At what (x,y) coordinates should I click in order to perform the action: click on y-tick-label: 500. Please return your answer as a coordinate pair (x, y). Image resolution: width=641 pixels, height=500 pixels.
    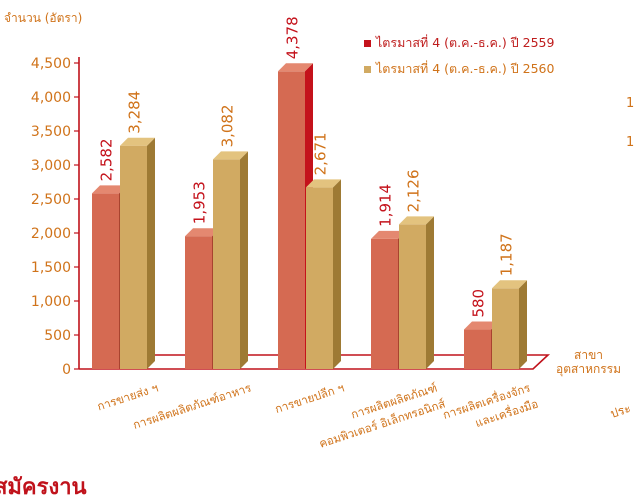
    Looking at the image, I should click on (57, 336).